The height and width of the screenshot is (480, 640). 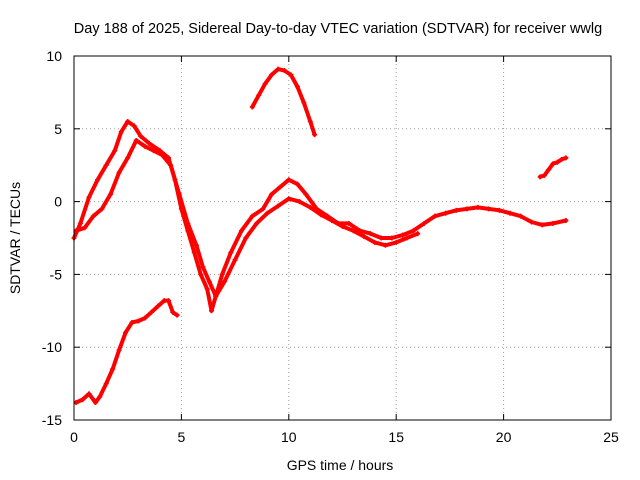 I want to click on x-tick-label: 0, so click(x=74, y=437).